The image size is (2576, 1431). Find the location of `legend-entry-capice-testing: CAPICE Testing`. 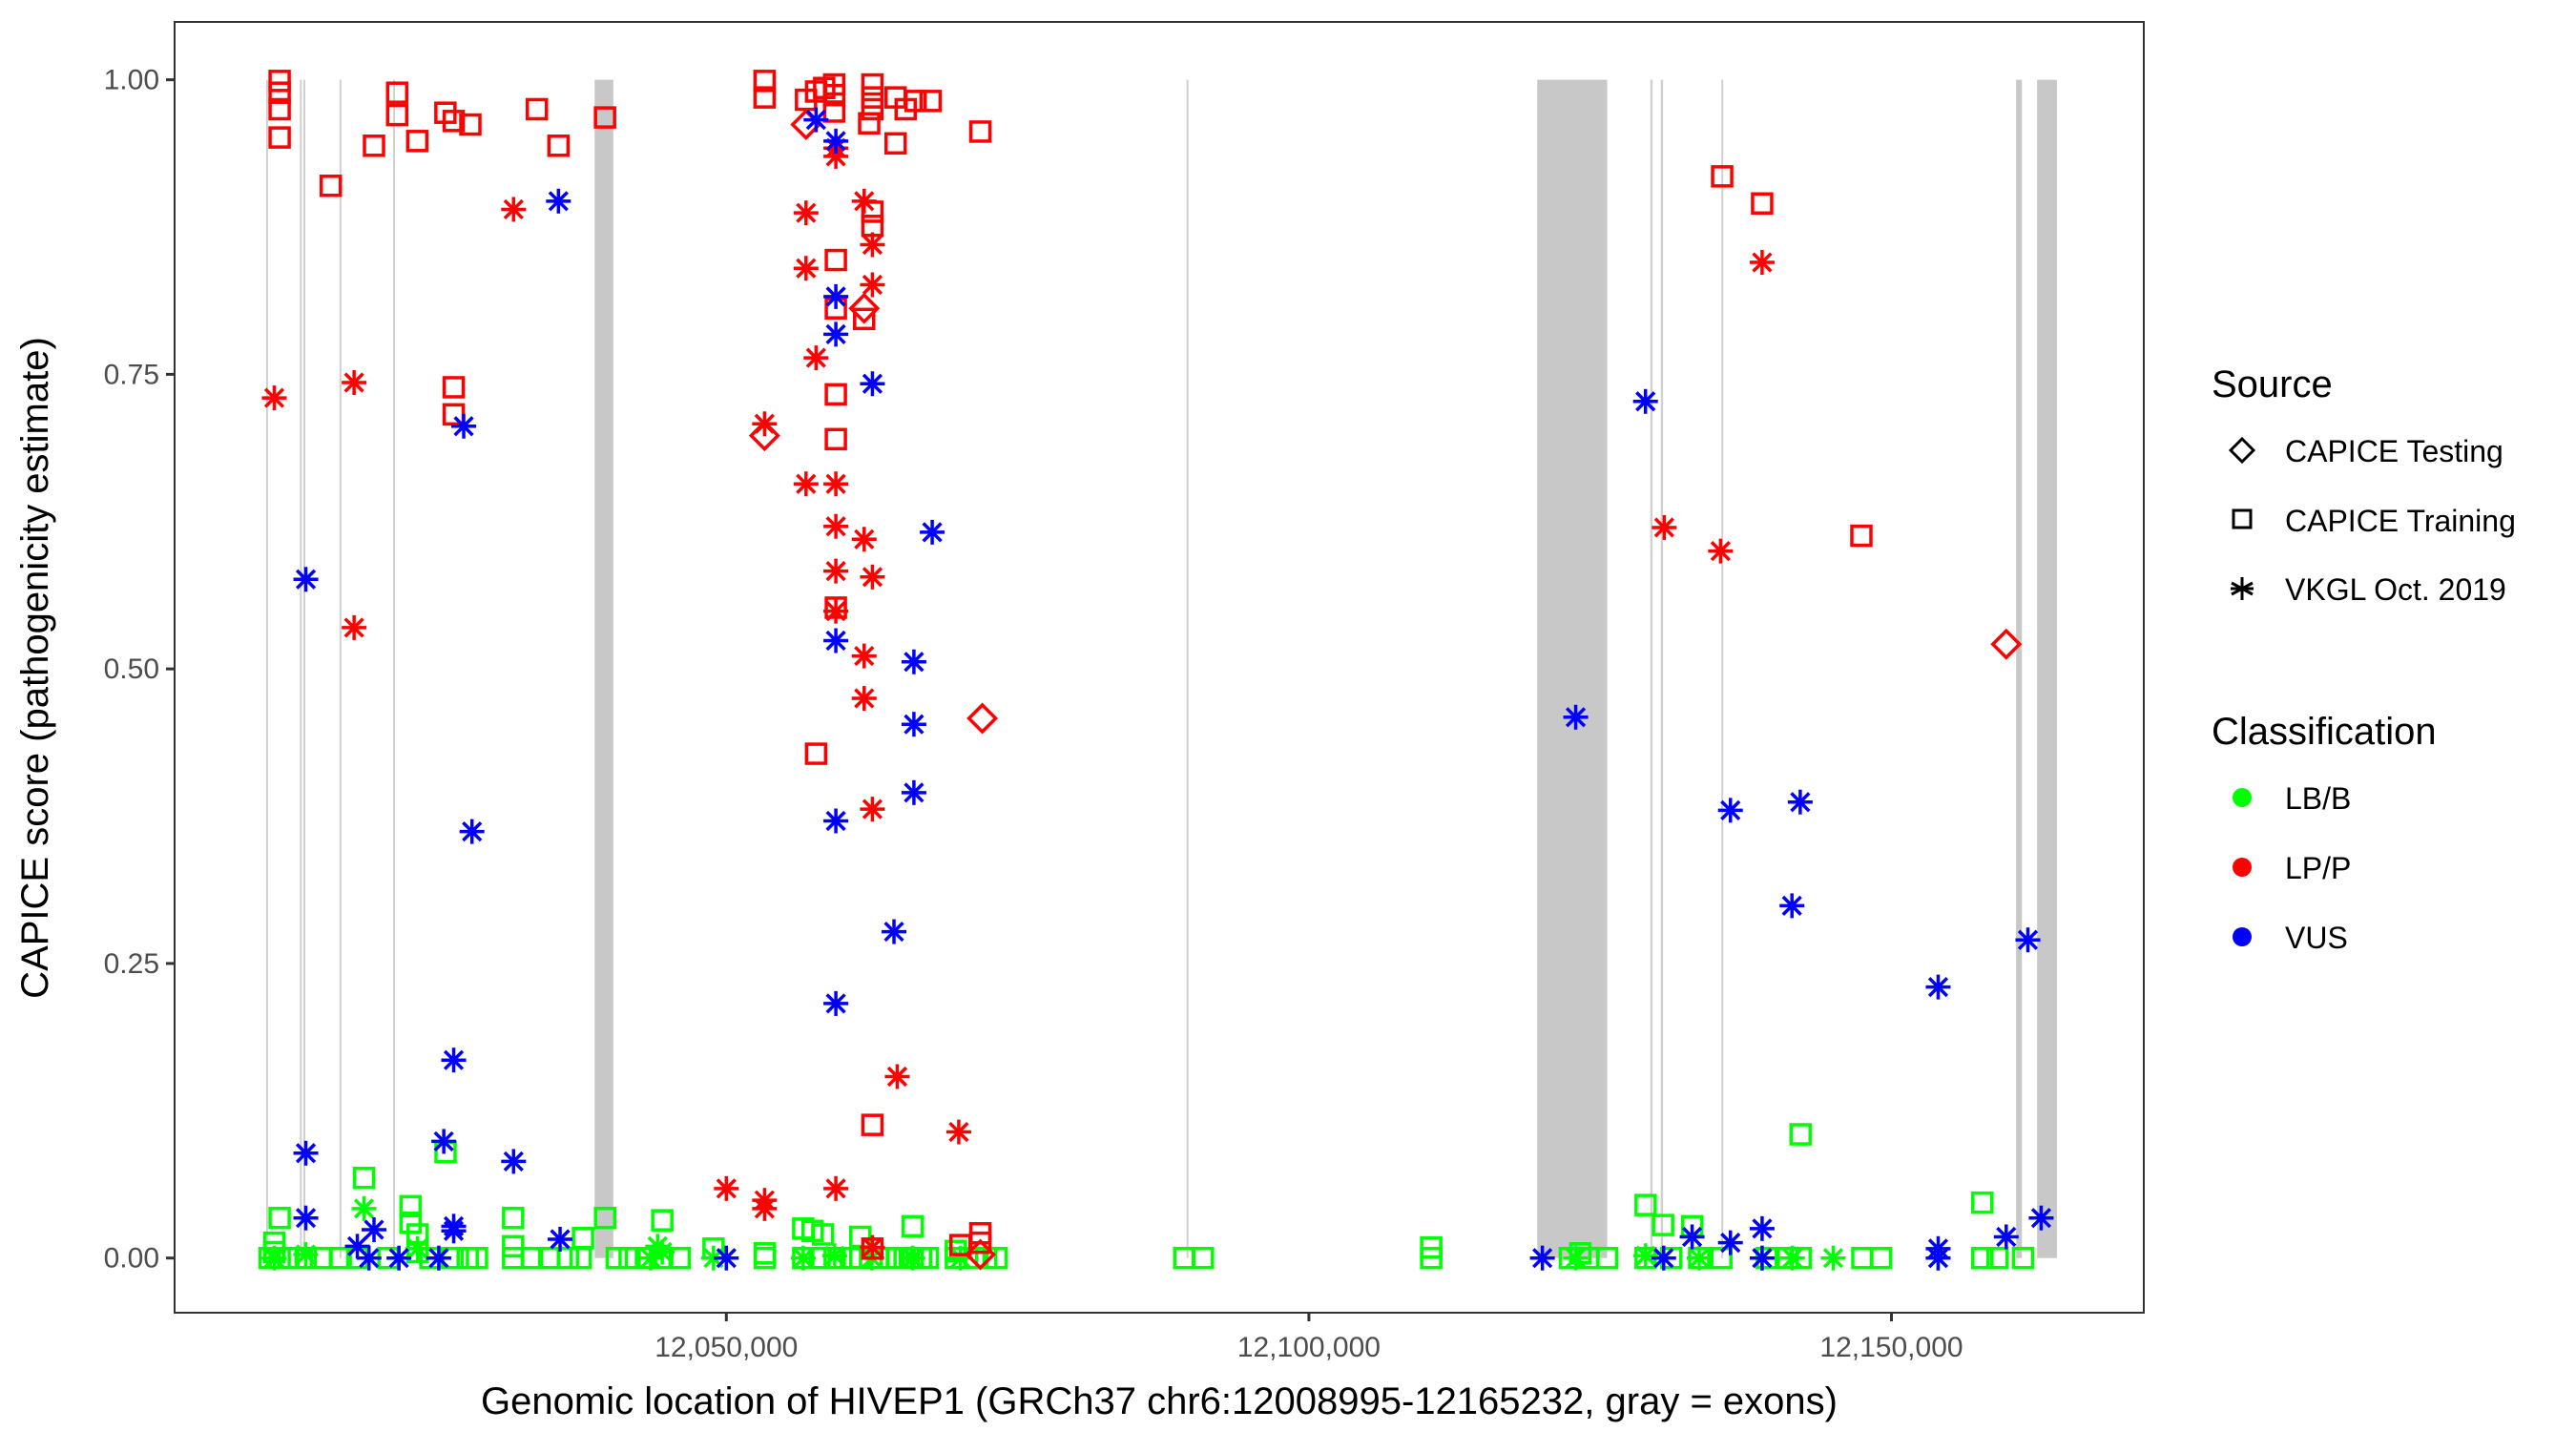

legend-entry-capice-testing: CAPICE Testing is located at coordinates (2365, 451).